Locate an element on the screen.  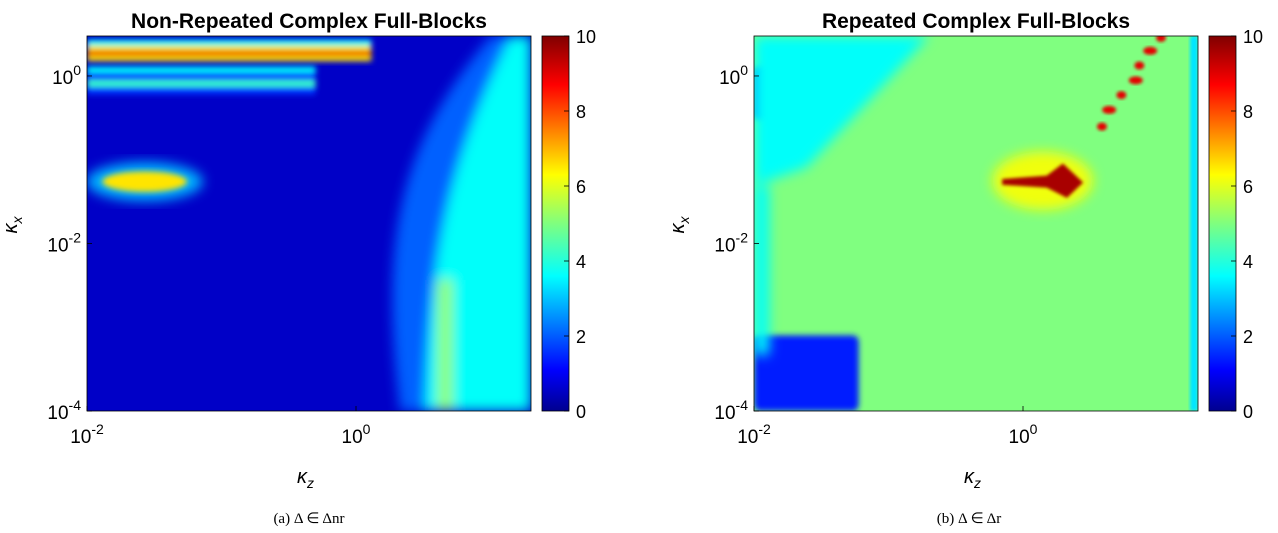
chart-title: Repeated Complex Full-Blocks is located at coordinates (976, 21).